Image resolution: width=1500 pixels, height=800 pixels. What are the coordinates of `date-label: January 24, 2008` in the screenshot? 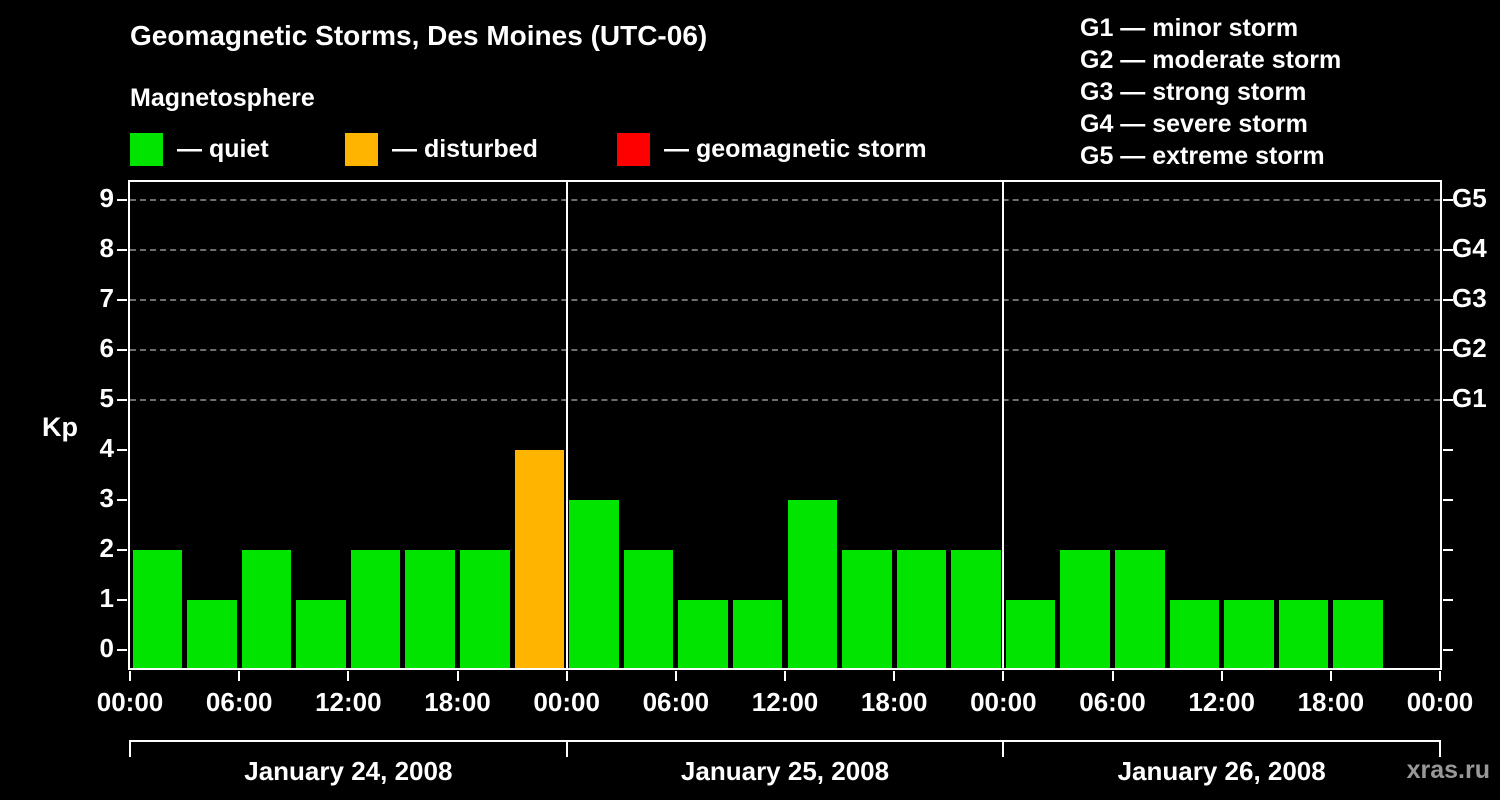 It's located at (348, 771).